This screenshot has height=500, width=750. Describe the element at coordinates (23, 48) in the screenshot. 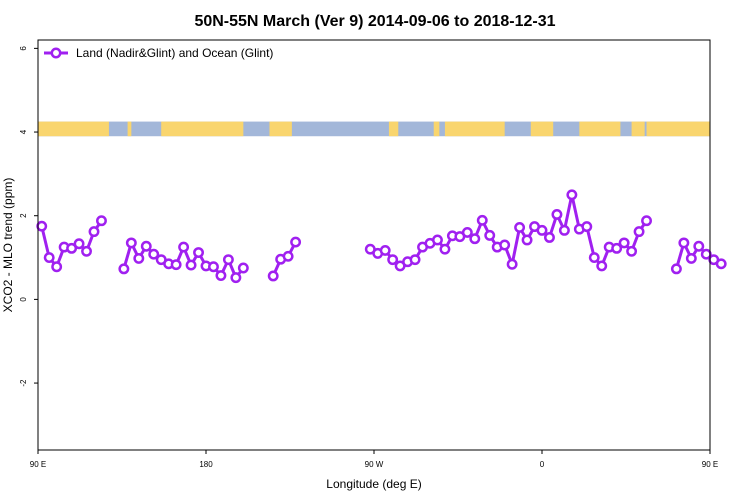

I see `y-tick-label: 6` at that location.